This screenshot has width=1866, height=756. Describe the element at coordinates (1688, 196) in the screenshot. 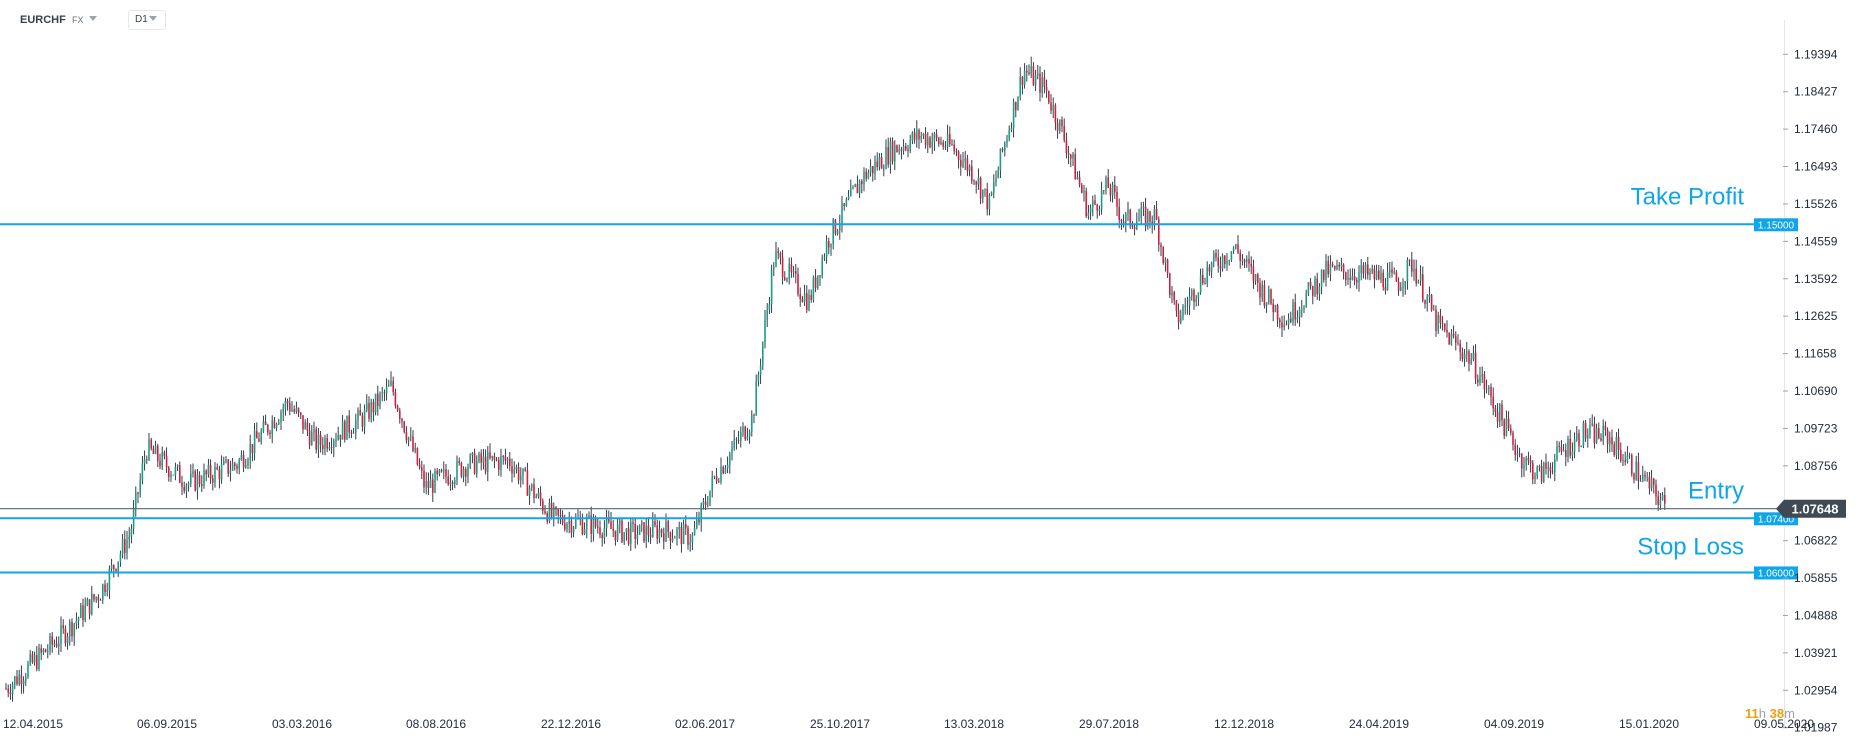

I see `level-annotation: Take Profit` at that location.